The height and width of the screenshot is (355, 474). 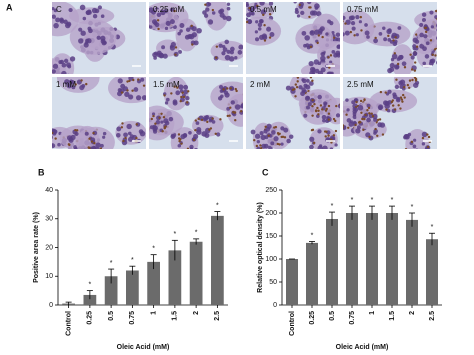 What do you see at coordinates (51, 305) in the screenshot?
I see `y-tick-label: 0` at bounding box center [51, 305].